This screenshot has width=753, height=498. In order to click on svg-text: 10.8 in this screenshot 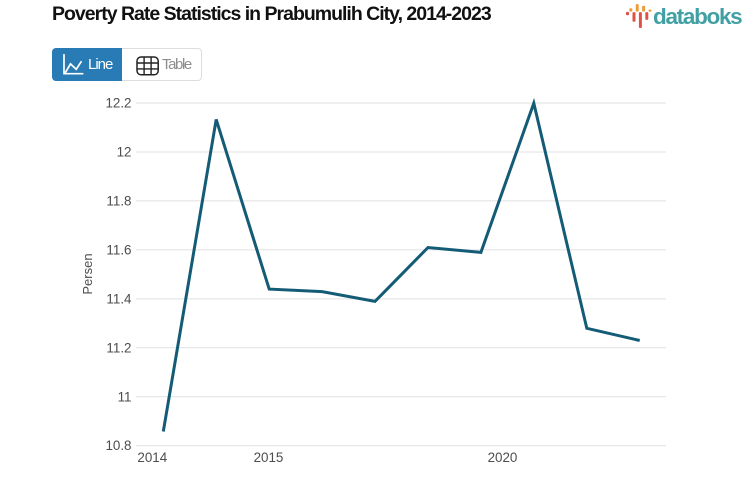, I will do `click(118, 445)`.